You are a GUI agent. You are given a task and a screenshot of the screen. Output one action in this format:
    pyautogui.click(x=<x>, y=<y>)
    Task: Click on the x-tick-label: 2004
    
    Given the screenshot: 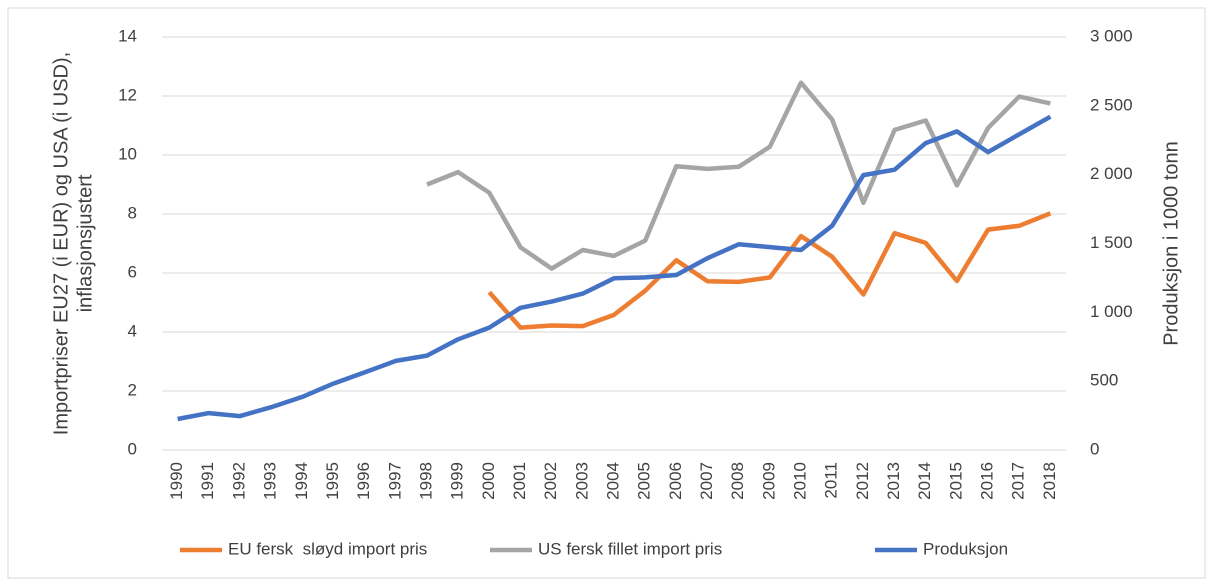 What is the action you would take?
    pyautogui.click(x=612, y=481)
    